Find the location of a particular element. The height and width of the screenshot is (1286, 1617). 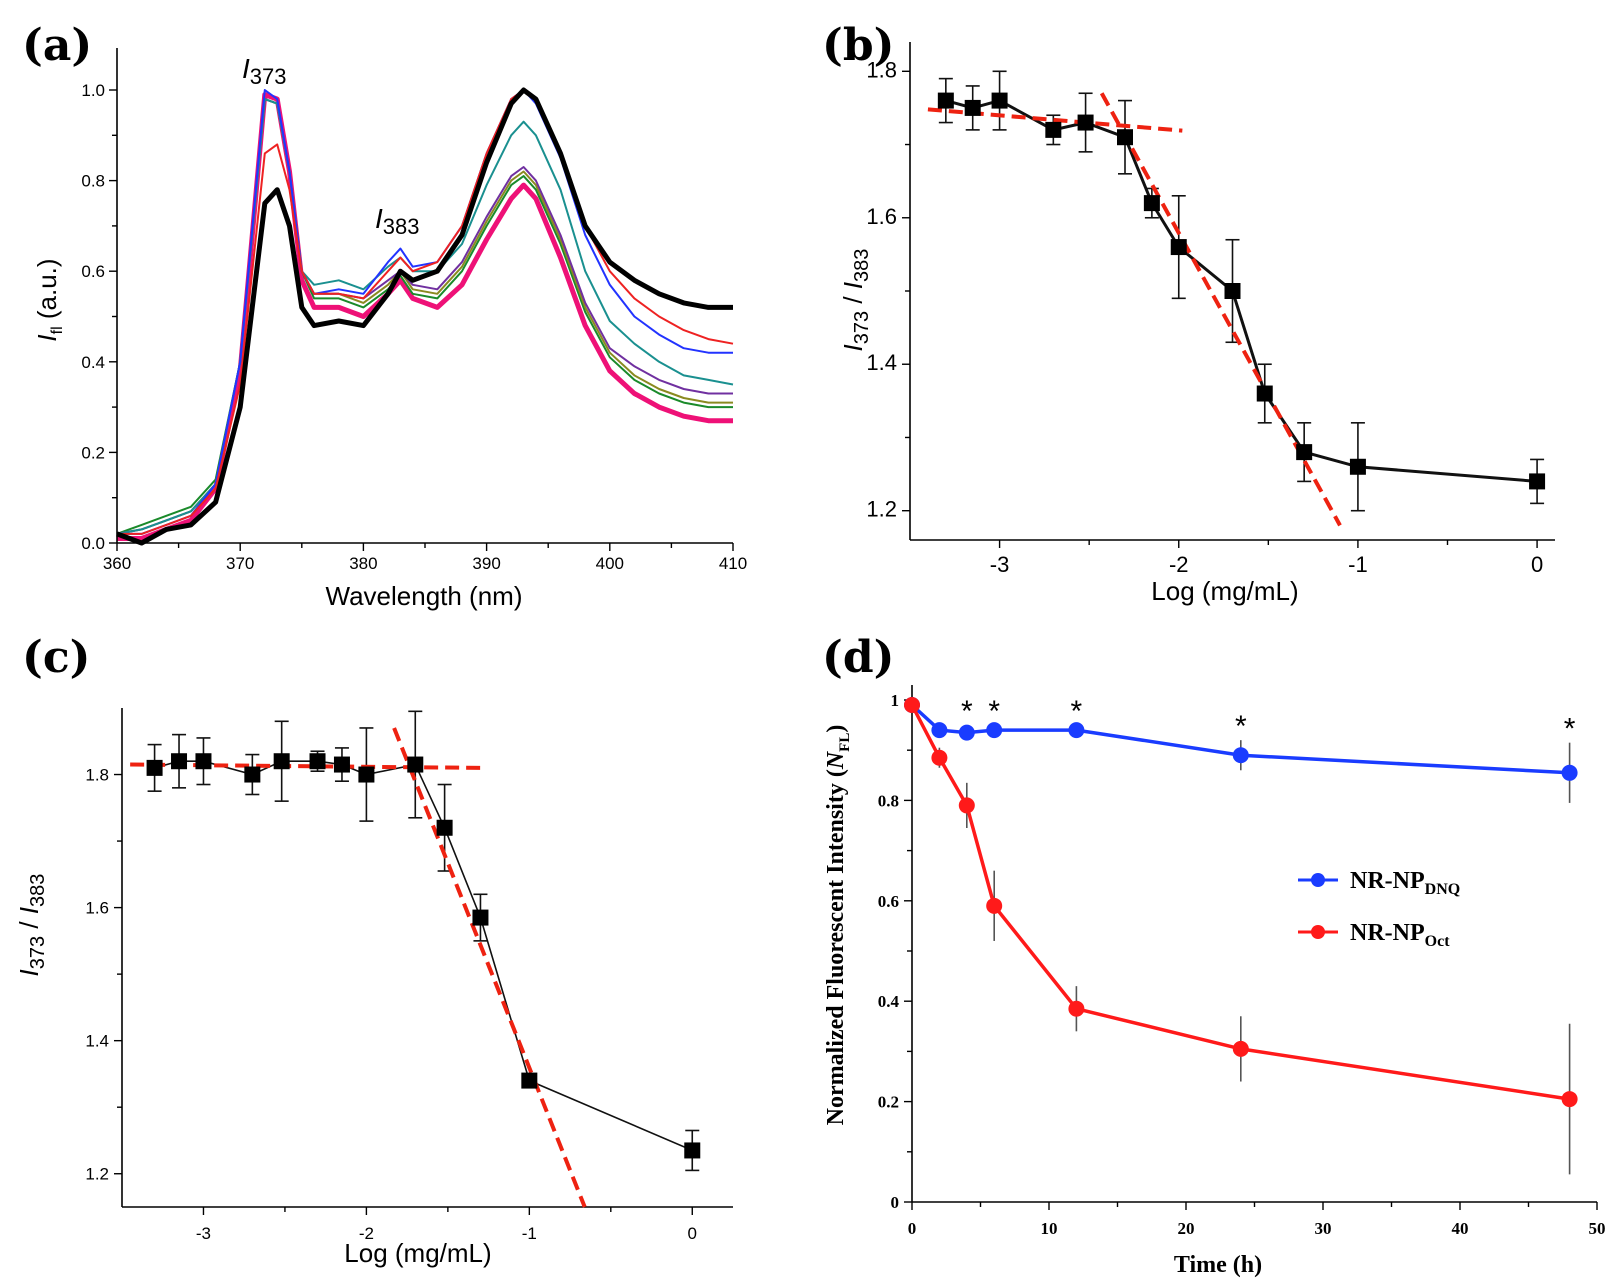

x-tick-label: 380 is located at coordinates (363, 563).